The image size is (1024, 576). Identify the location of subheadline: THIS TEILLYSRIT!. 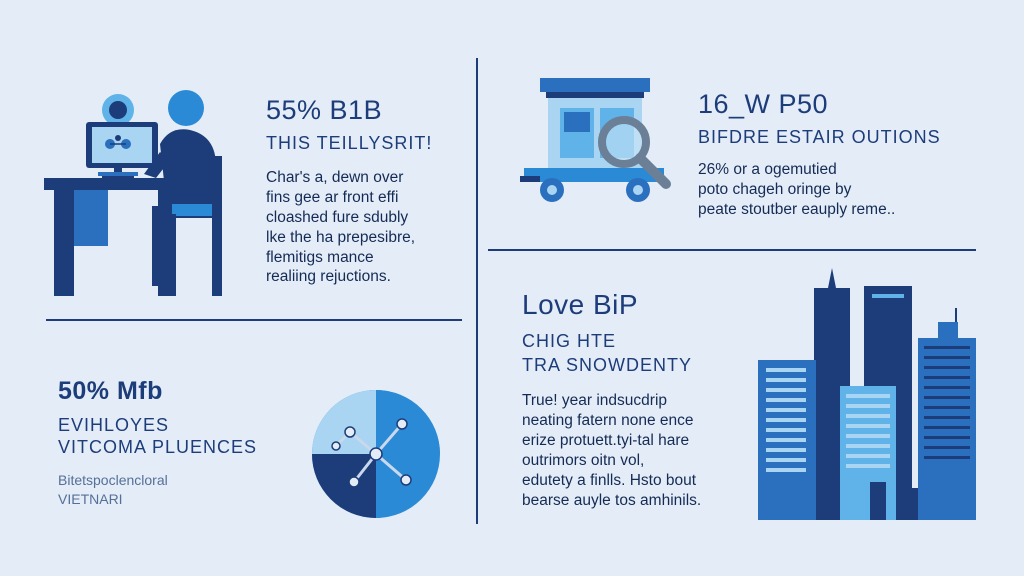
(349, 142).